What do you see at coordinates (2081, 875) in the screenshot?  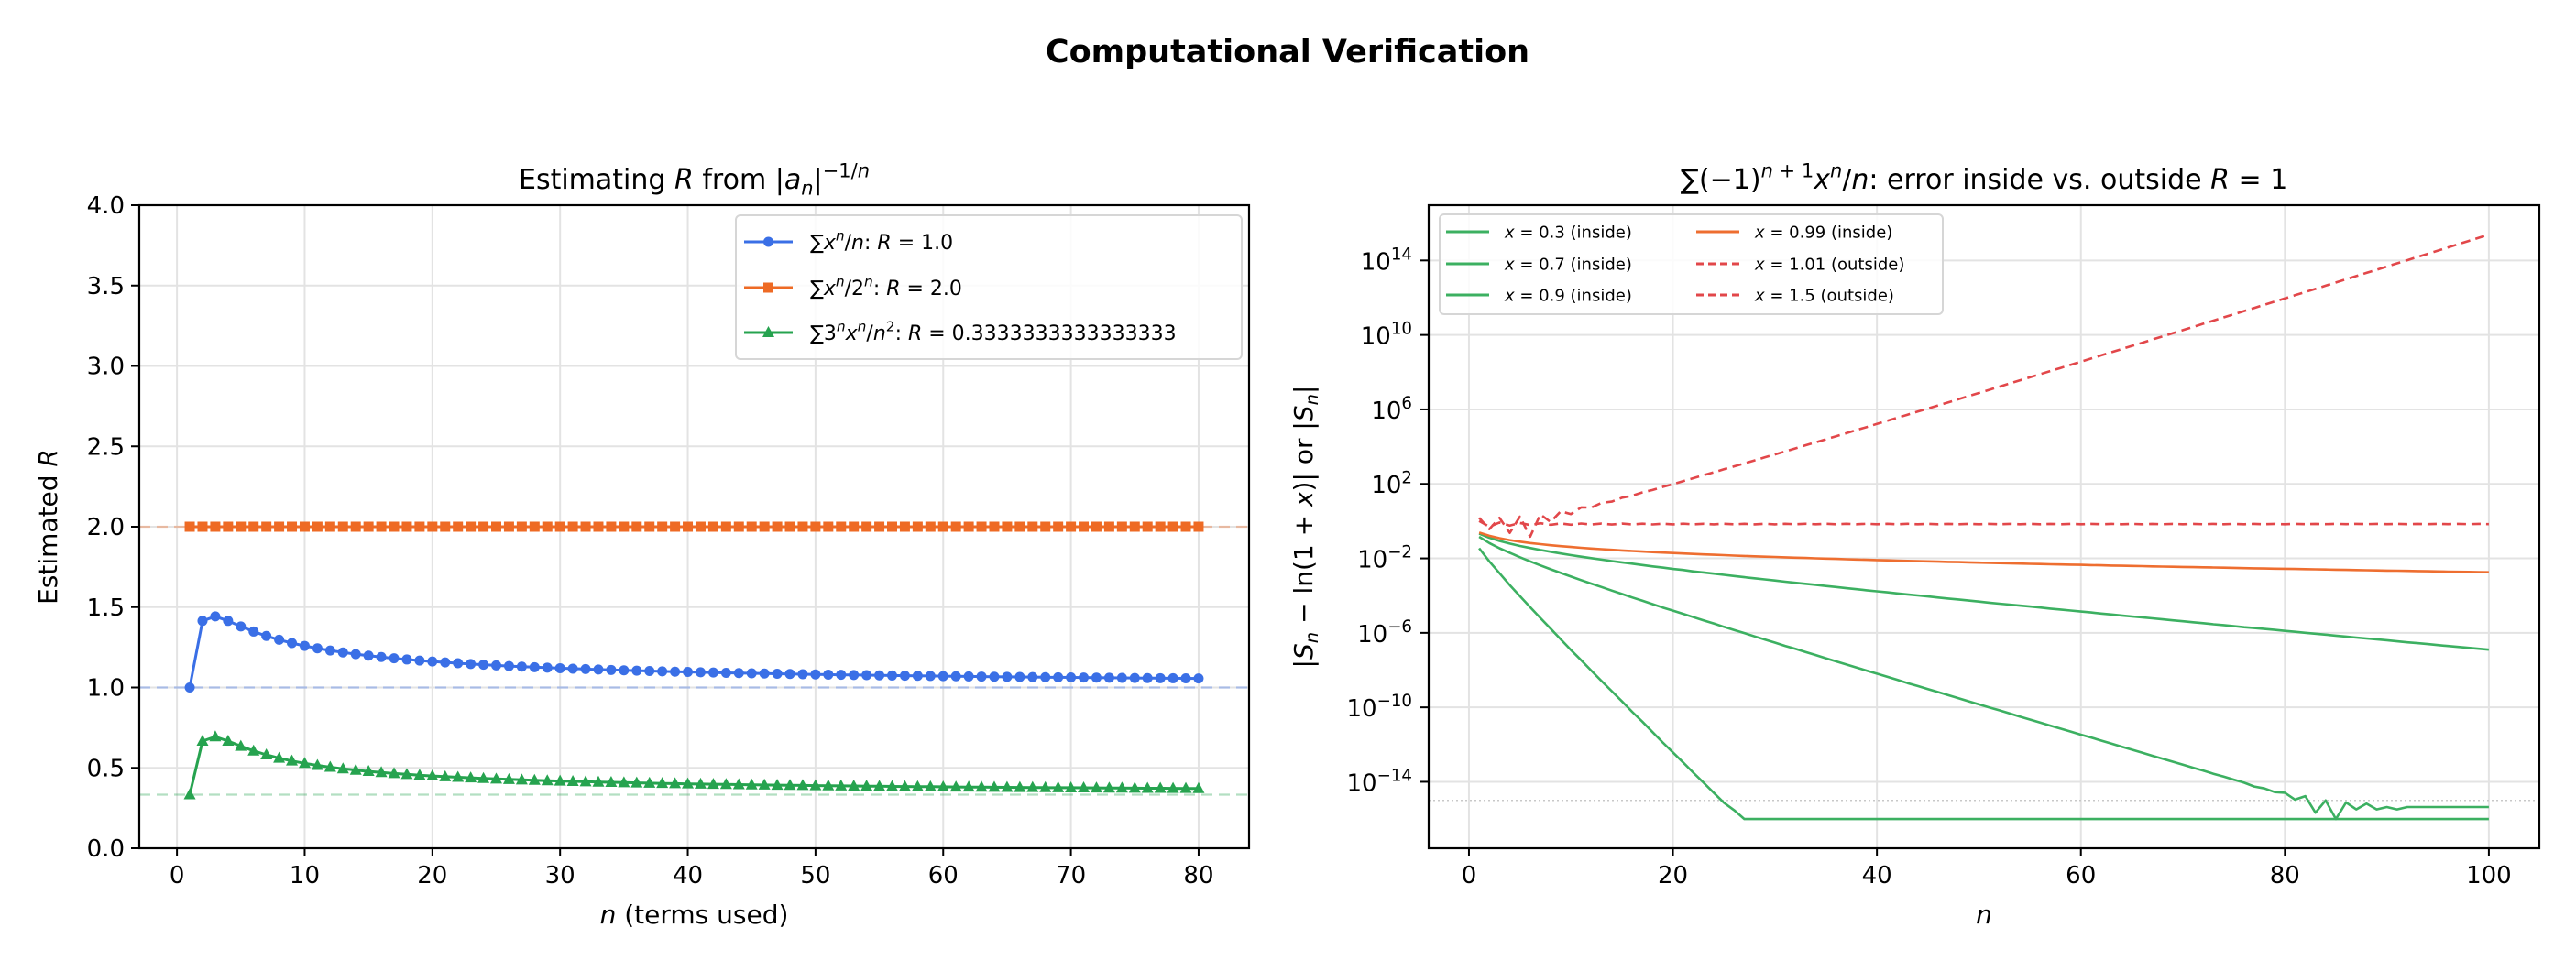 I see `x-tick-label: 60` at bounding box center [2081, 875].